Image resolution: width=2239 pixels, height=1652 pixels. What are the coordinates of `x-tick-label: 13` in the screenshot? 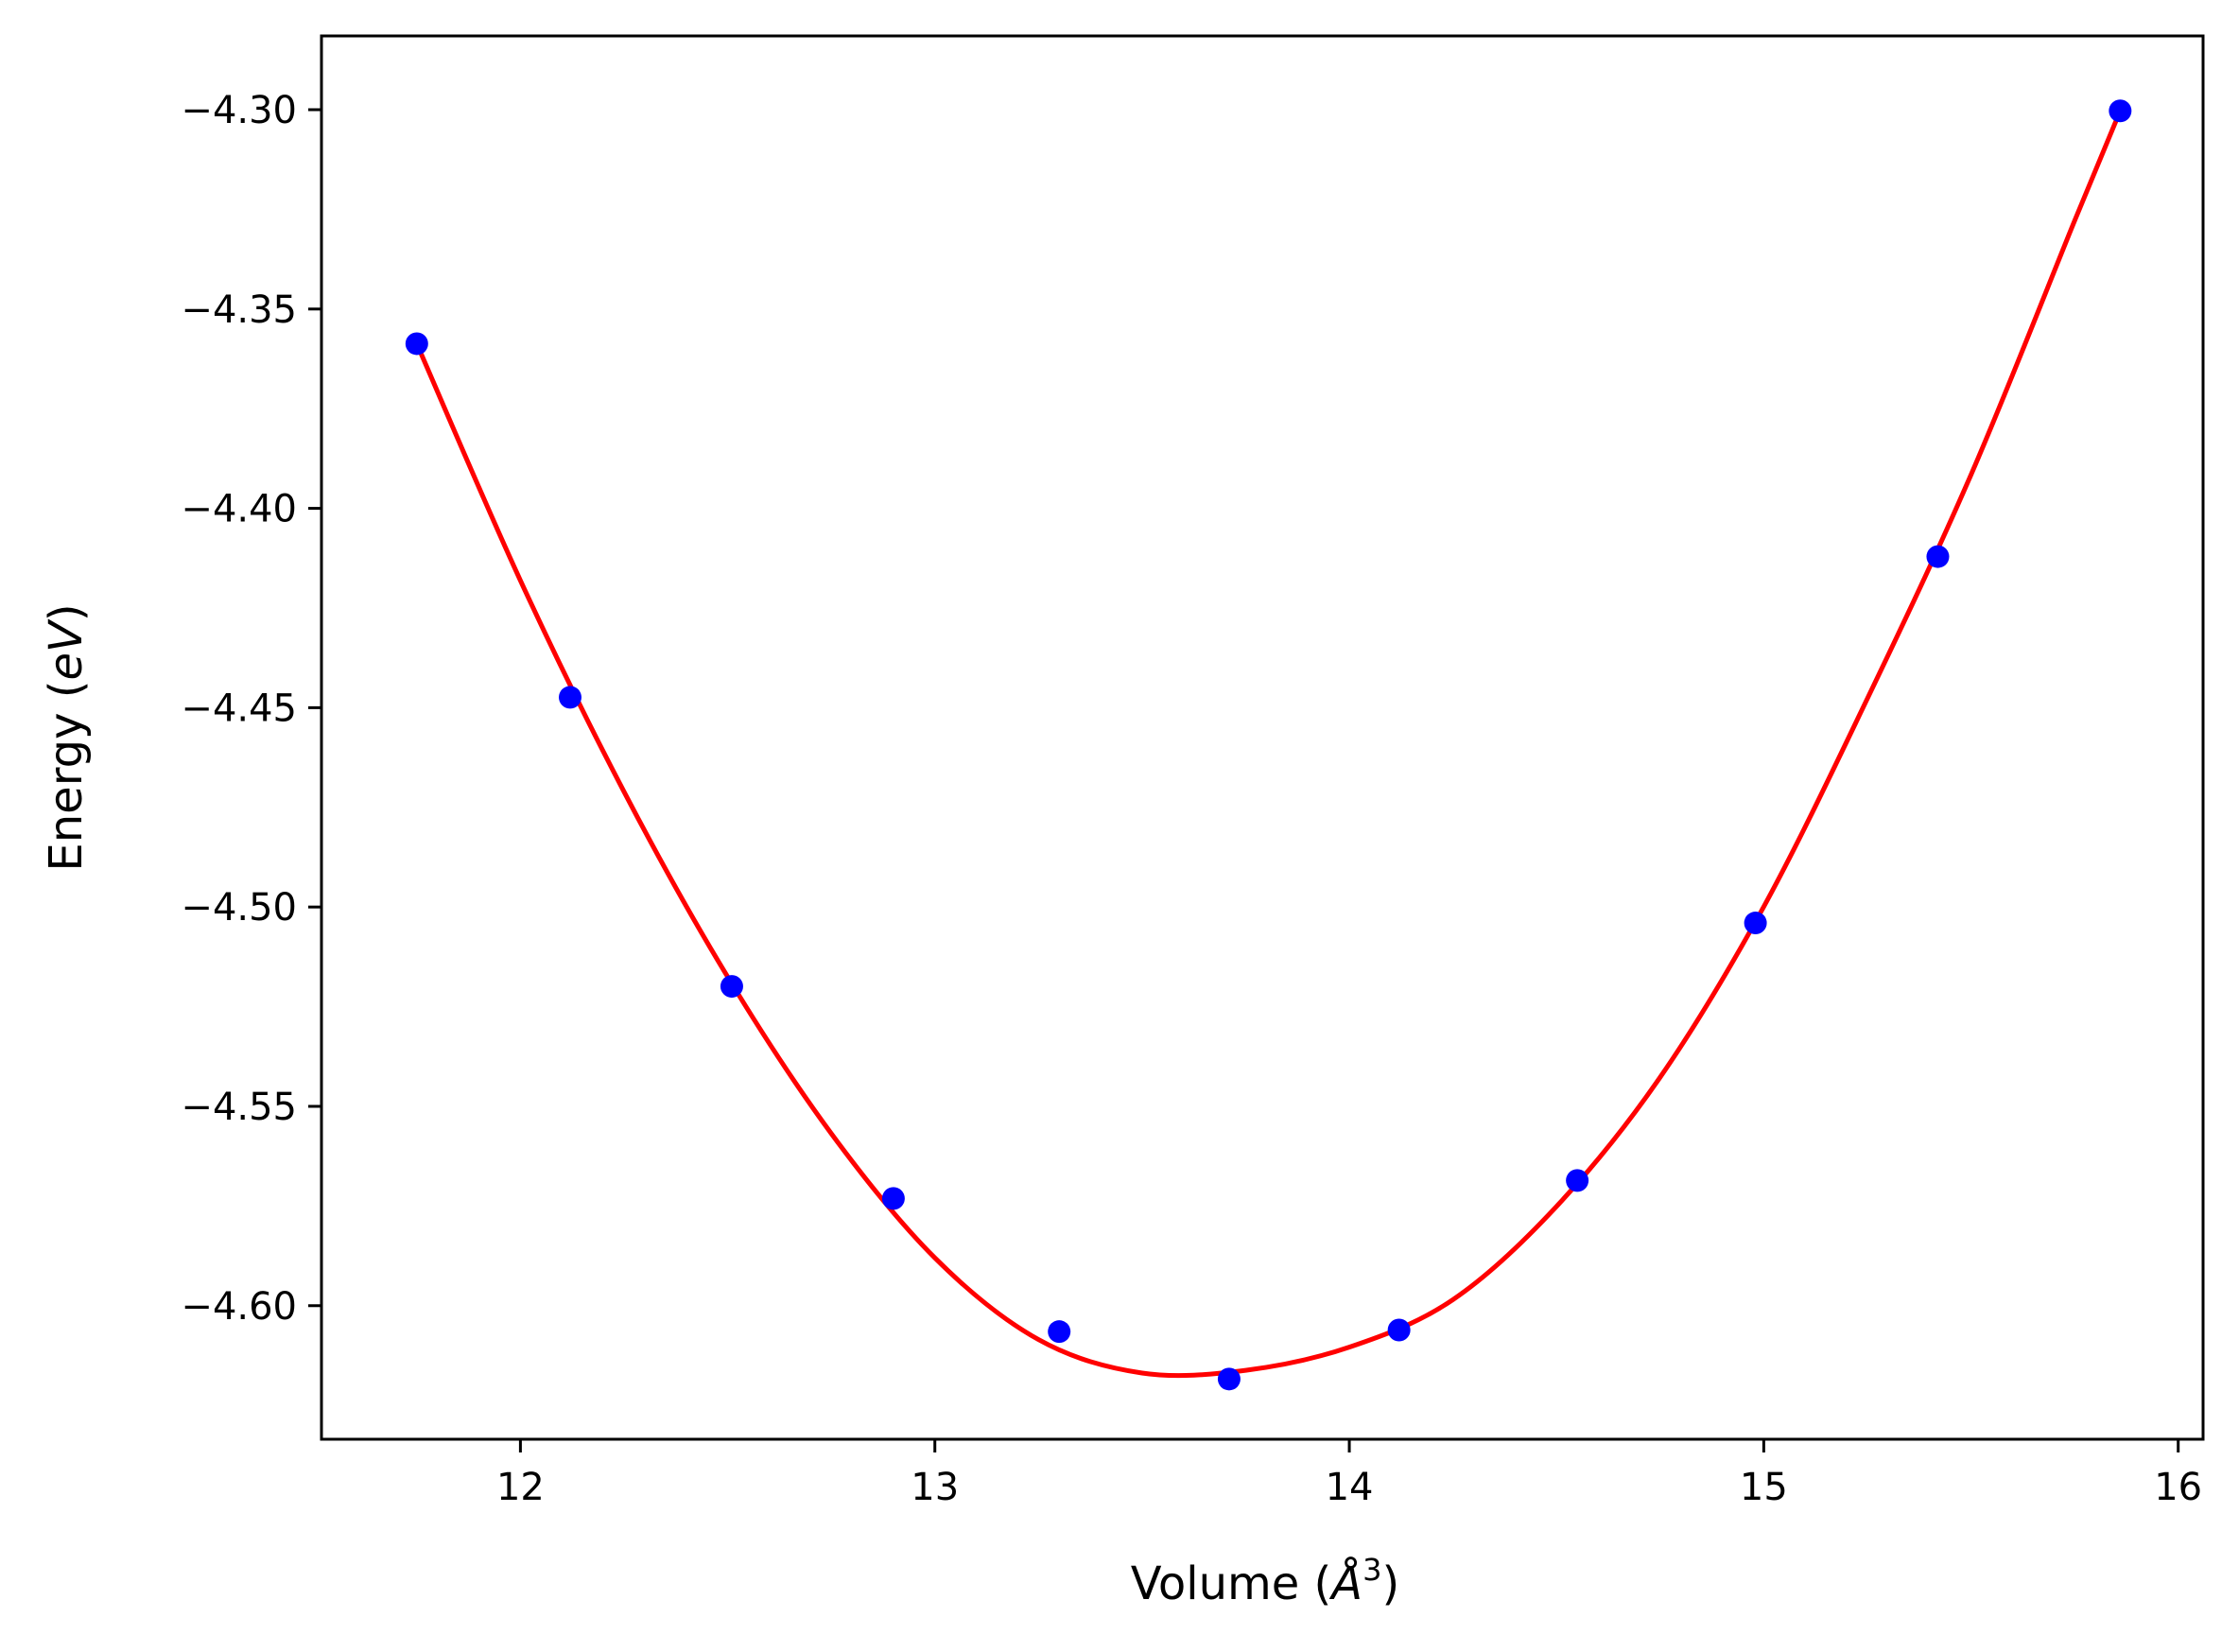 It's located at (935, 1488).